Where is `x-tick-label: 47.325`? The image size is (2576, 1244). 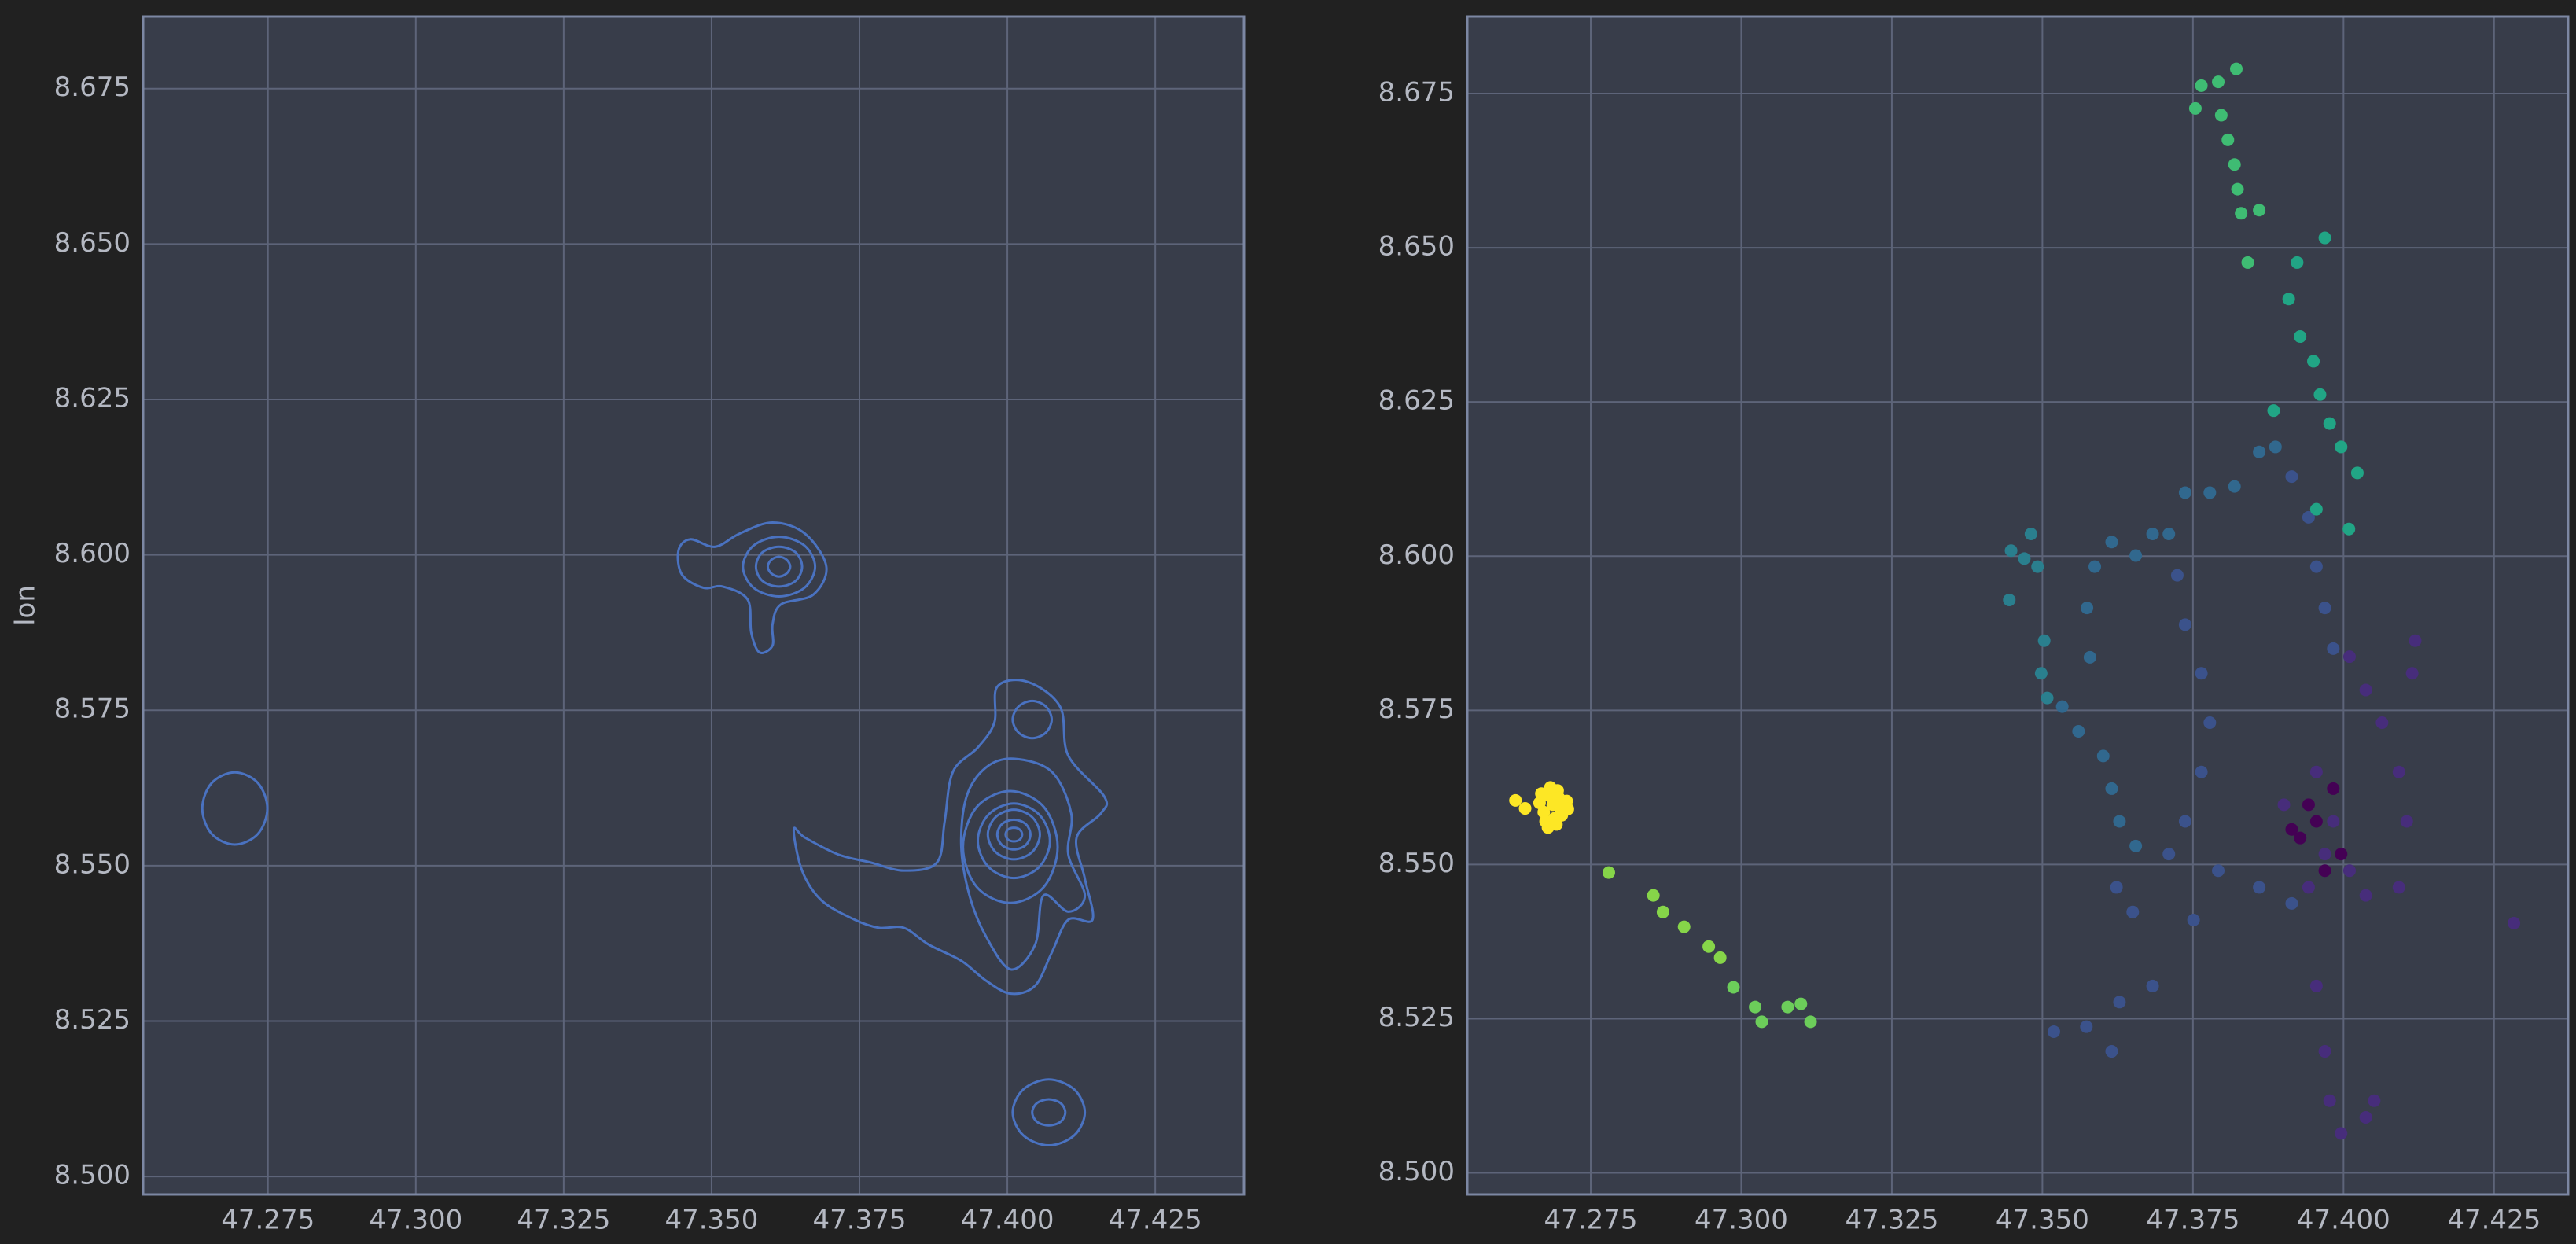
x-tick-label: 47.325 is located at coordinates (1891, 1220).